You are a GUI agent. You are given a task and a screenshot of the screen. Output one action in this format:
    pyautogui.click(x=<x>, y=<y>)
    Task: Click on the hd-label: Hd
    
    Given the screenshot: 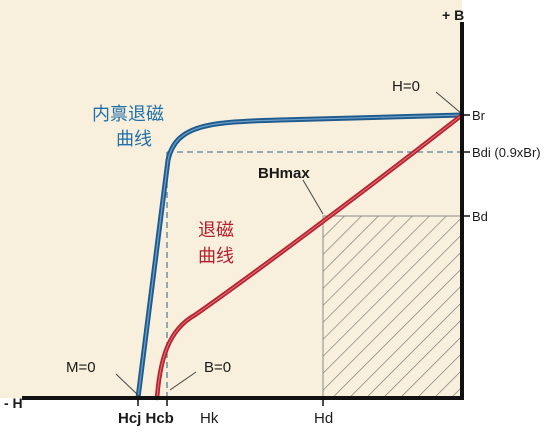 What is the action you would take?
    pyautogui.click(x=323, y=418)
    